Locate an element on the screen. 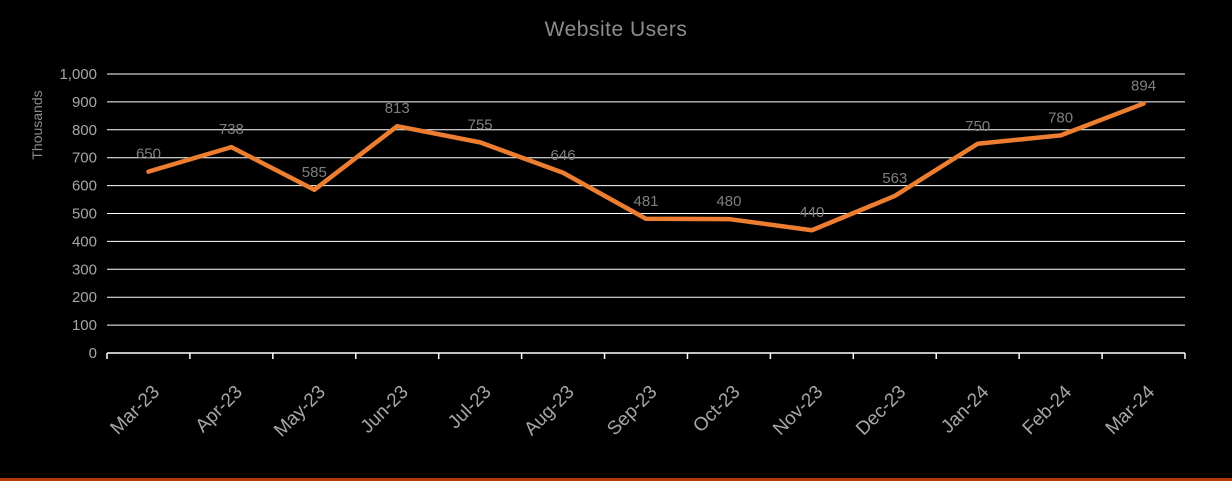 The height and width of the screenshot is (481, 1232). x-axis-category-label: Jun-23 is located at coordinates (385, 410).